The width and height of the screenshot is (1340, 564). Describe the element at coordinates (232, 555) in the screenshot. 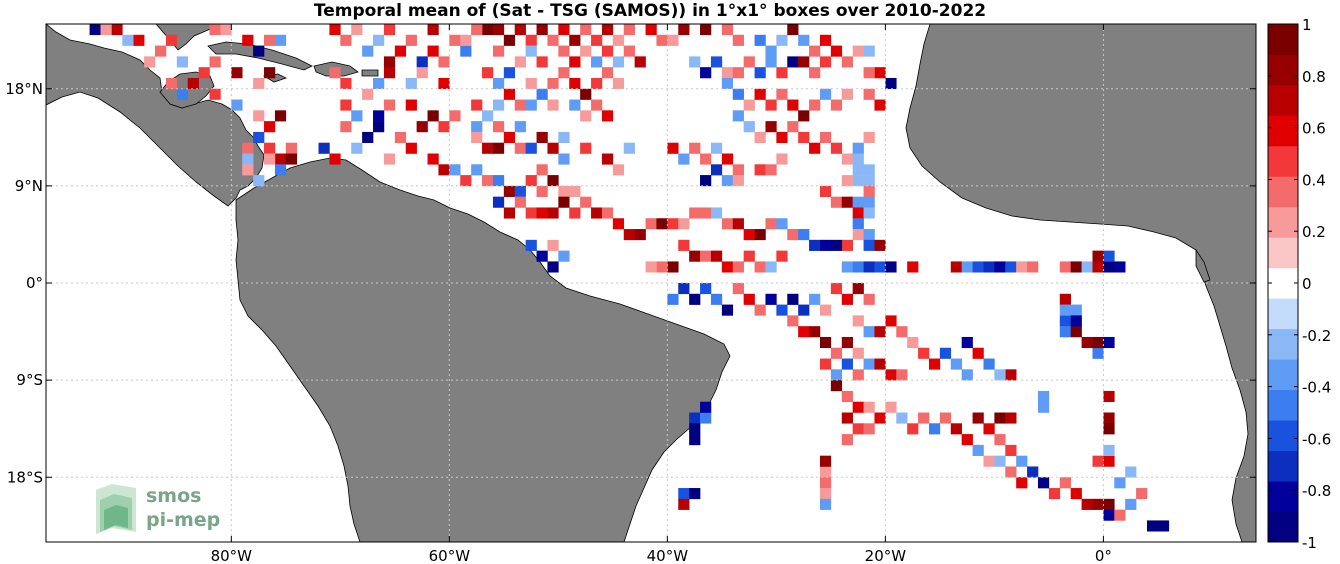

I see `x-tick-label: 80°W` at that location.